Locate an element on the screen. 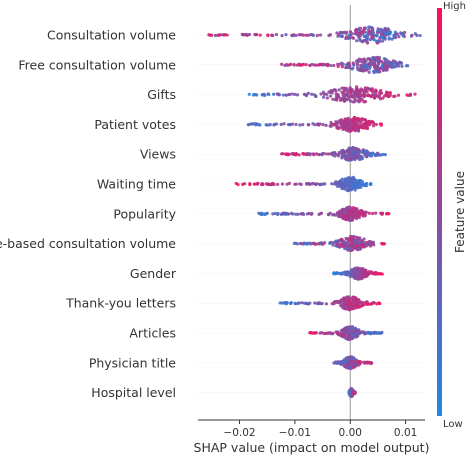 This screenshot has height=457, width=474. feature-label: Free consultation volume is located at coordinates (97, 64).